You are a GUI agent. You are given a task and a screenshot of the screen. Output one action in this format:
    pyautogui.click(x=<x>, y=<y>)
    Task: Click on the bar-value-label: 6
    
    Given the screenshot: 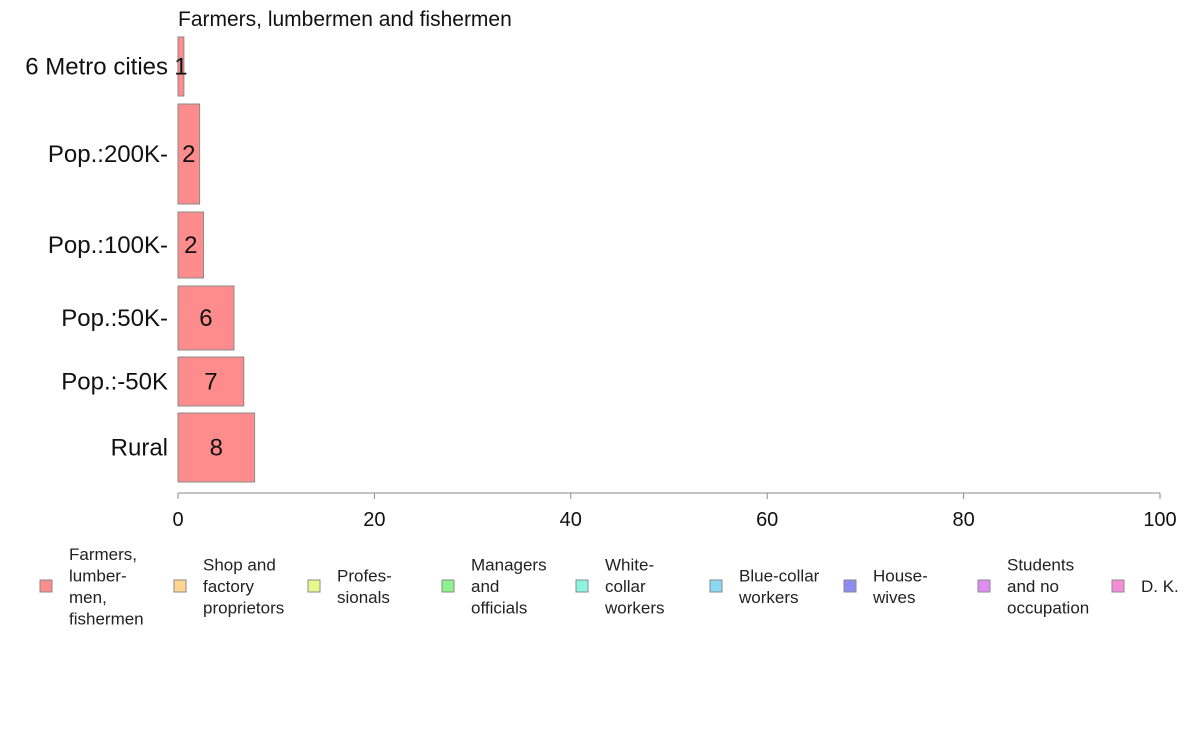 What is the action you would take?
    pyautogui.click(x=205, y=318)
    